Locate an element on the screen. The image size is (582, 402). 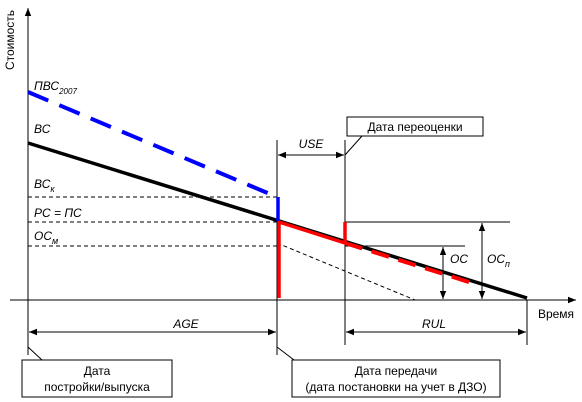
osp-label: ОСп is located at coordinates (498, 260).